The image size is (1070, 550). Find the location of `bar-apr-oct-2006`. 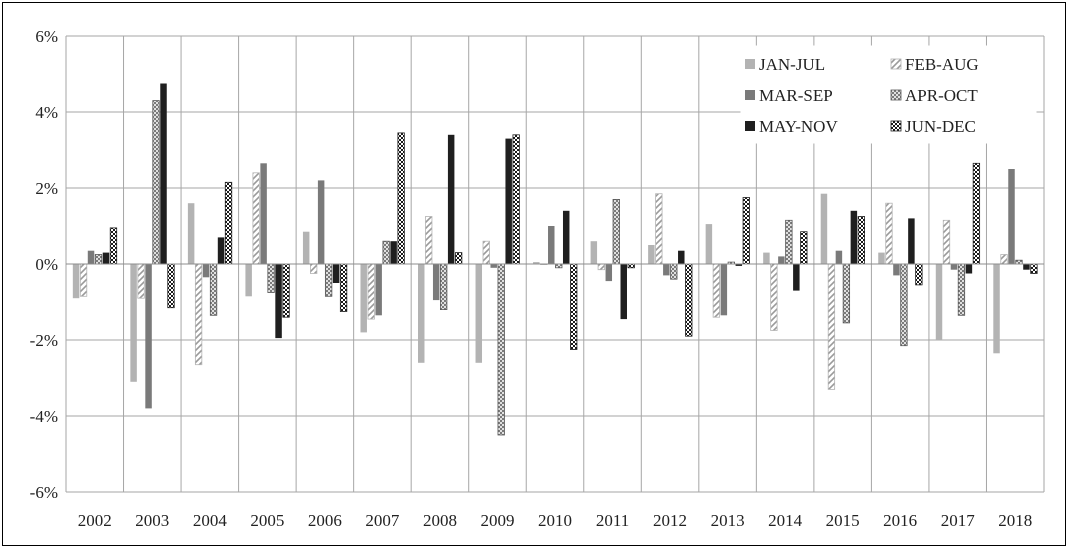

bar-apr-oct-2006 is located at coordinates (328, 280).